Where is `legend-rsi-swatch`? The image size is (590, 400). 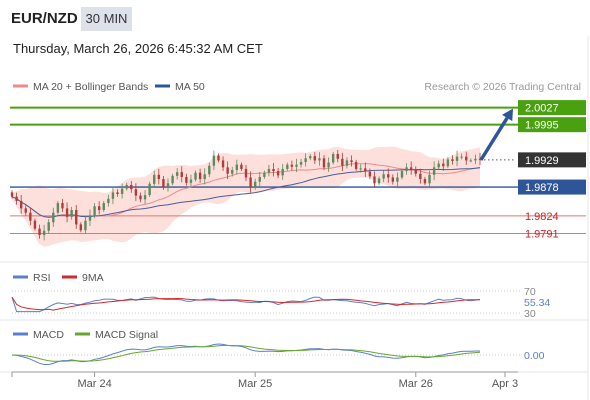
legend-rsi-swatch is located at coordinates (20, 277).